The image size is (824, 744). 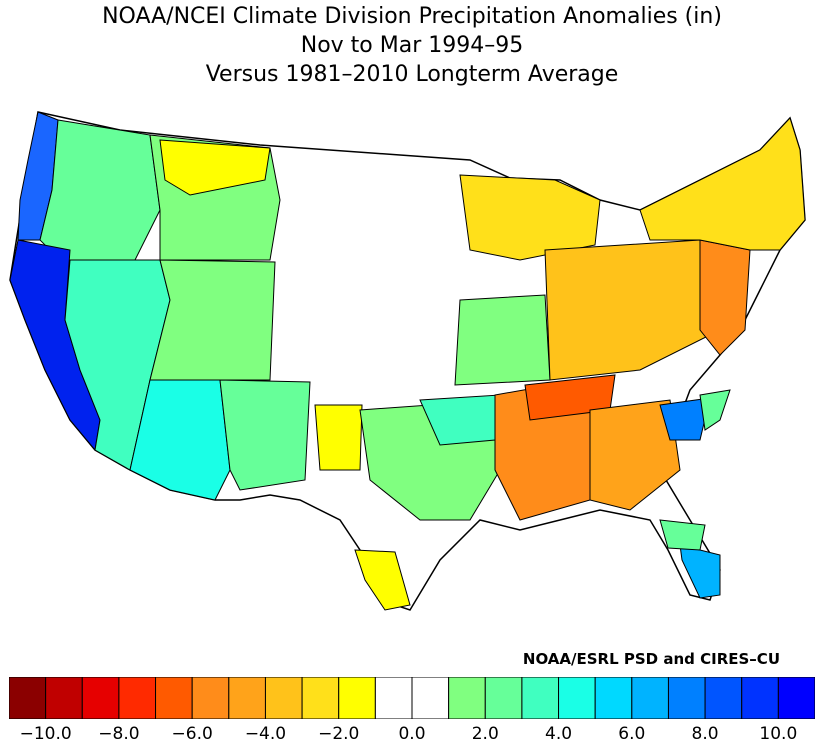 I want to click on region-northeast, so click(x=722, y=184).